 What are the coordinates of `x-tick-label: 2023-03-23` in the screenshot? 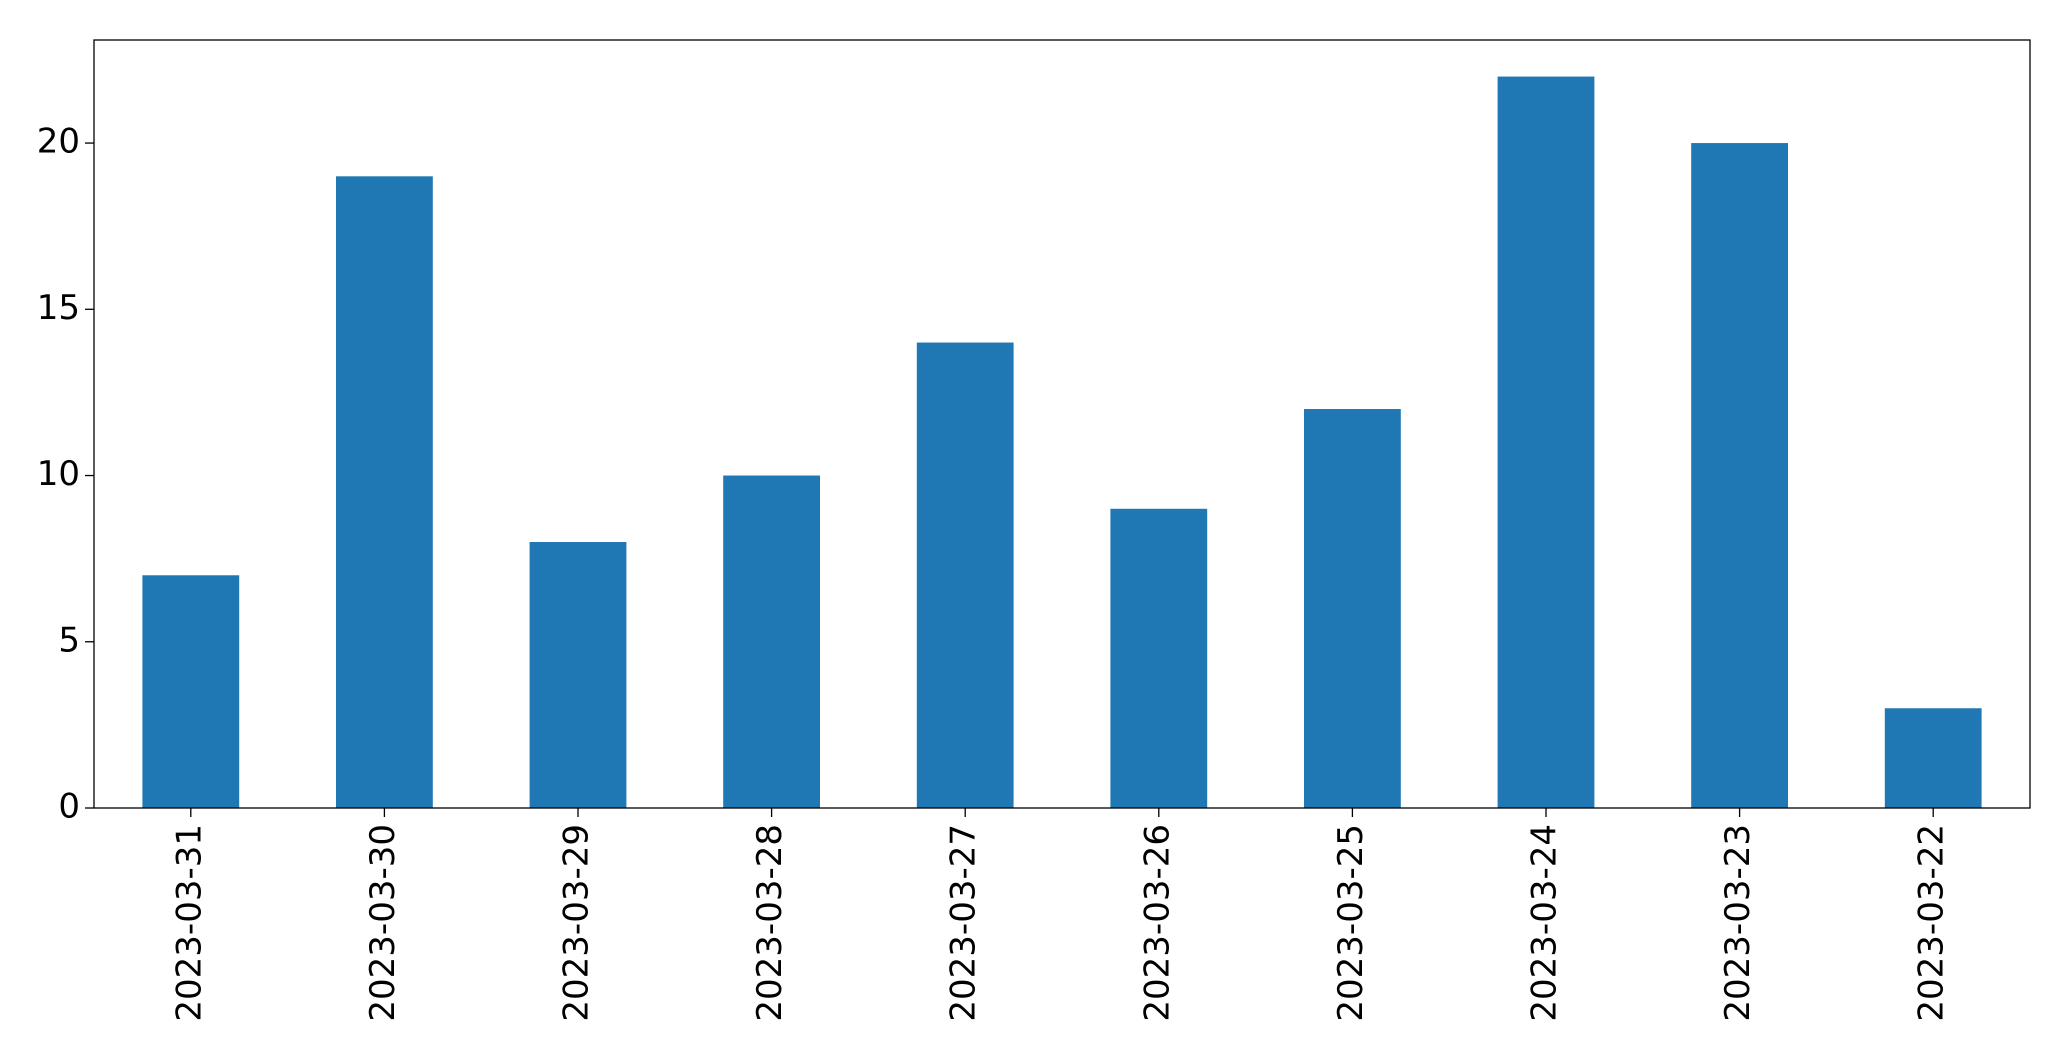 It's located at (1738, 923).